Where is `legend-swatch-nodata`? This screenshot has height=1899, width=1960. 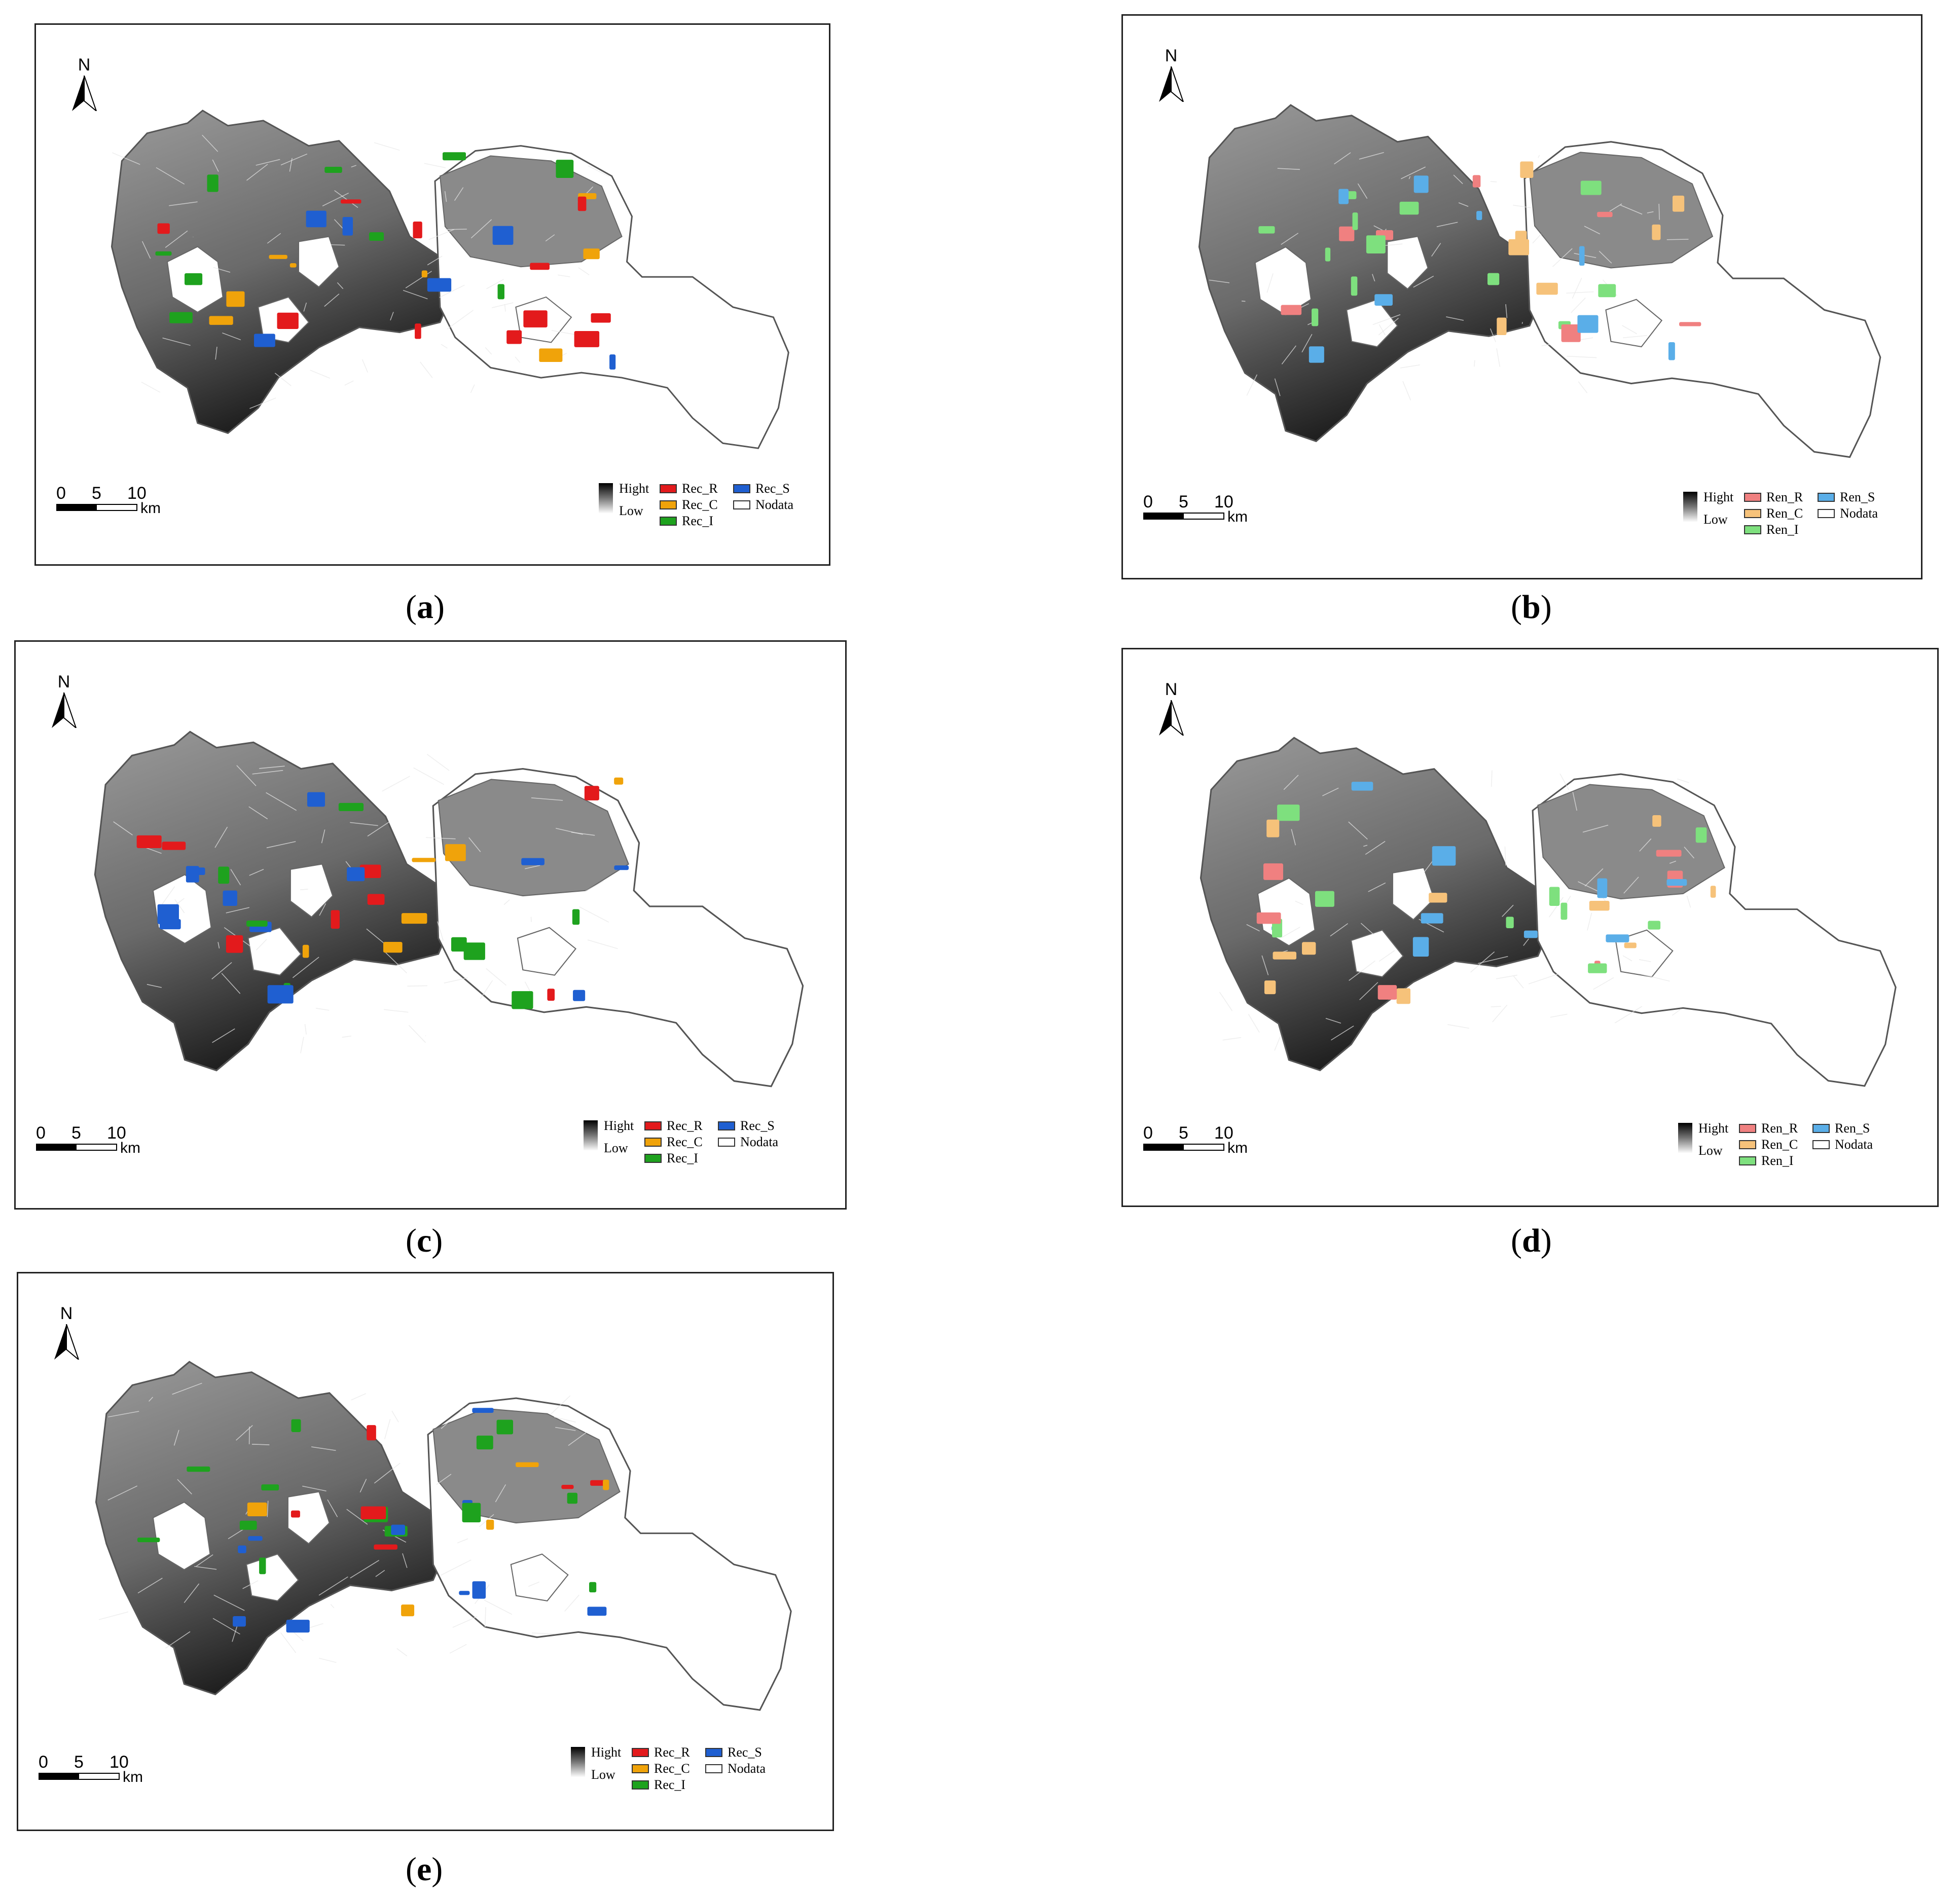 legend-swatch-nodata is located at coordinates (727, 1142).